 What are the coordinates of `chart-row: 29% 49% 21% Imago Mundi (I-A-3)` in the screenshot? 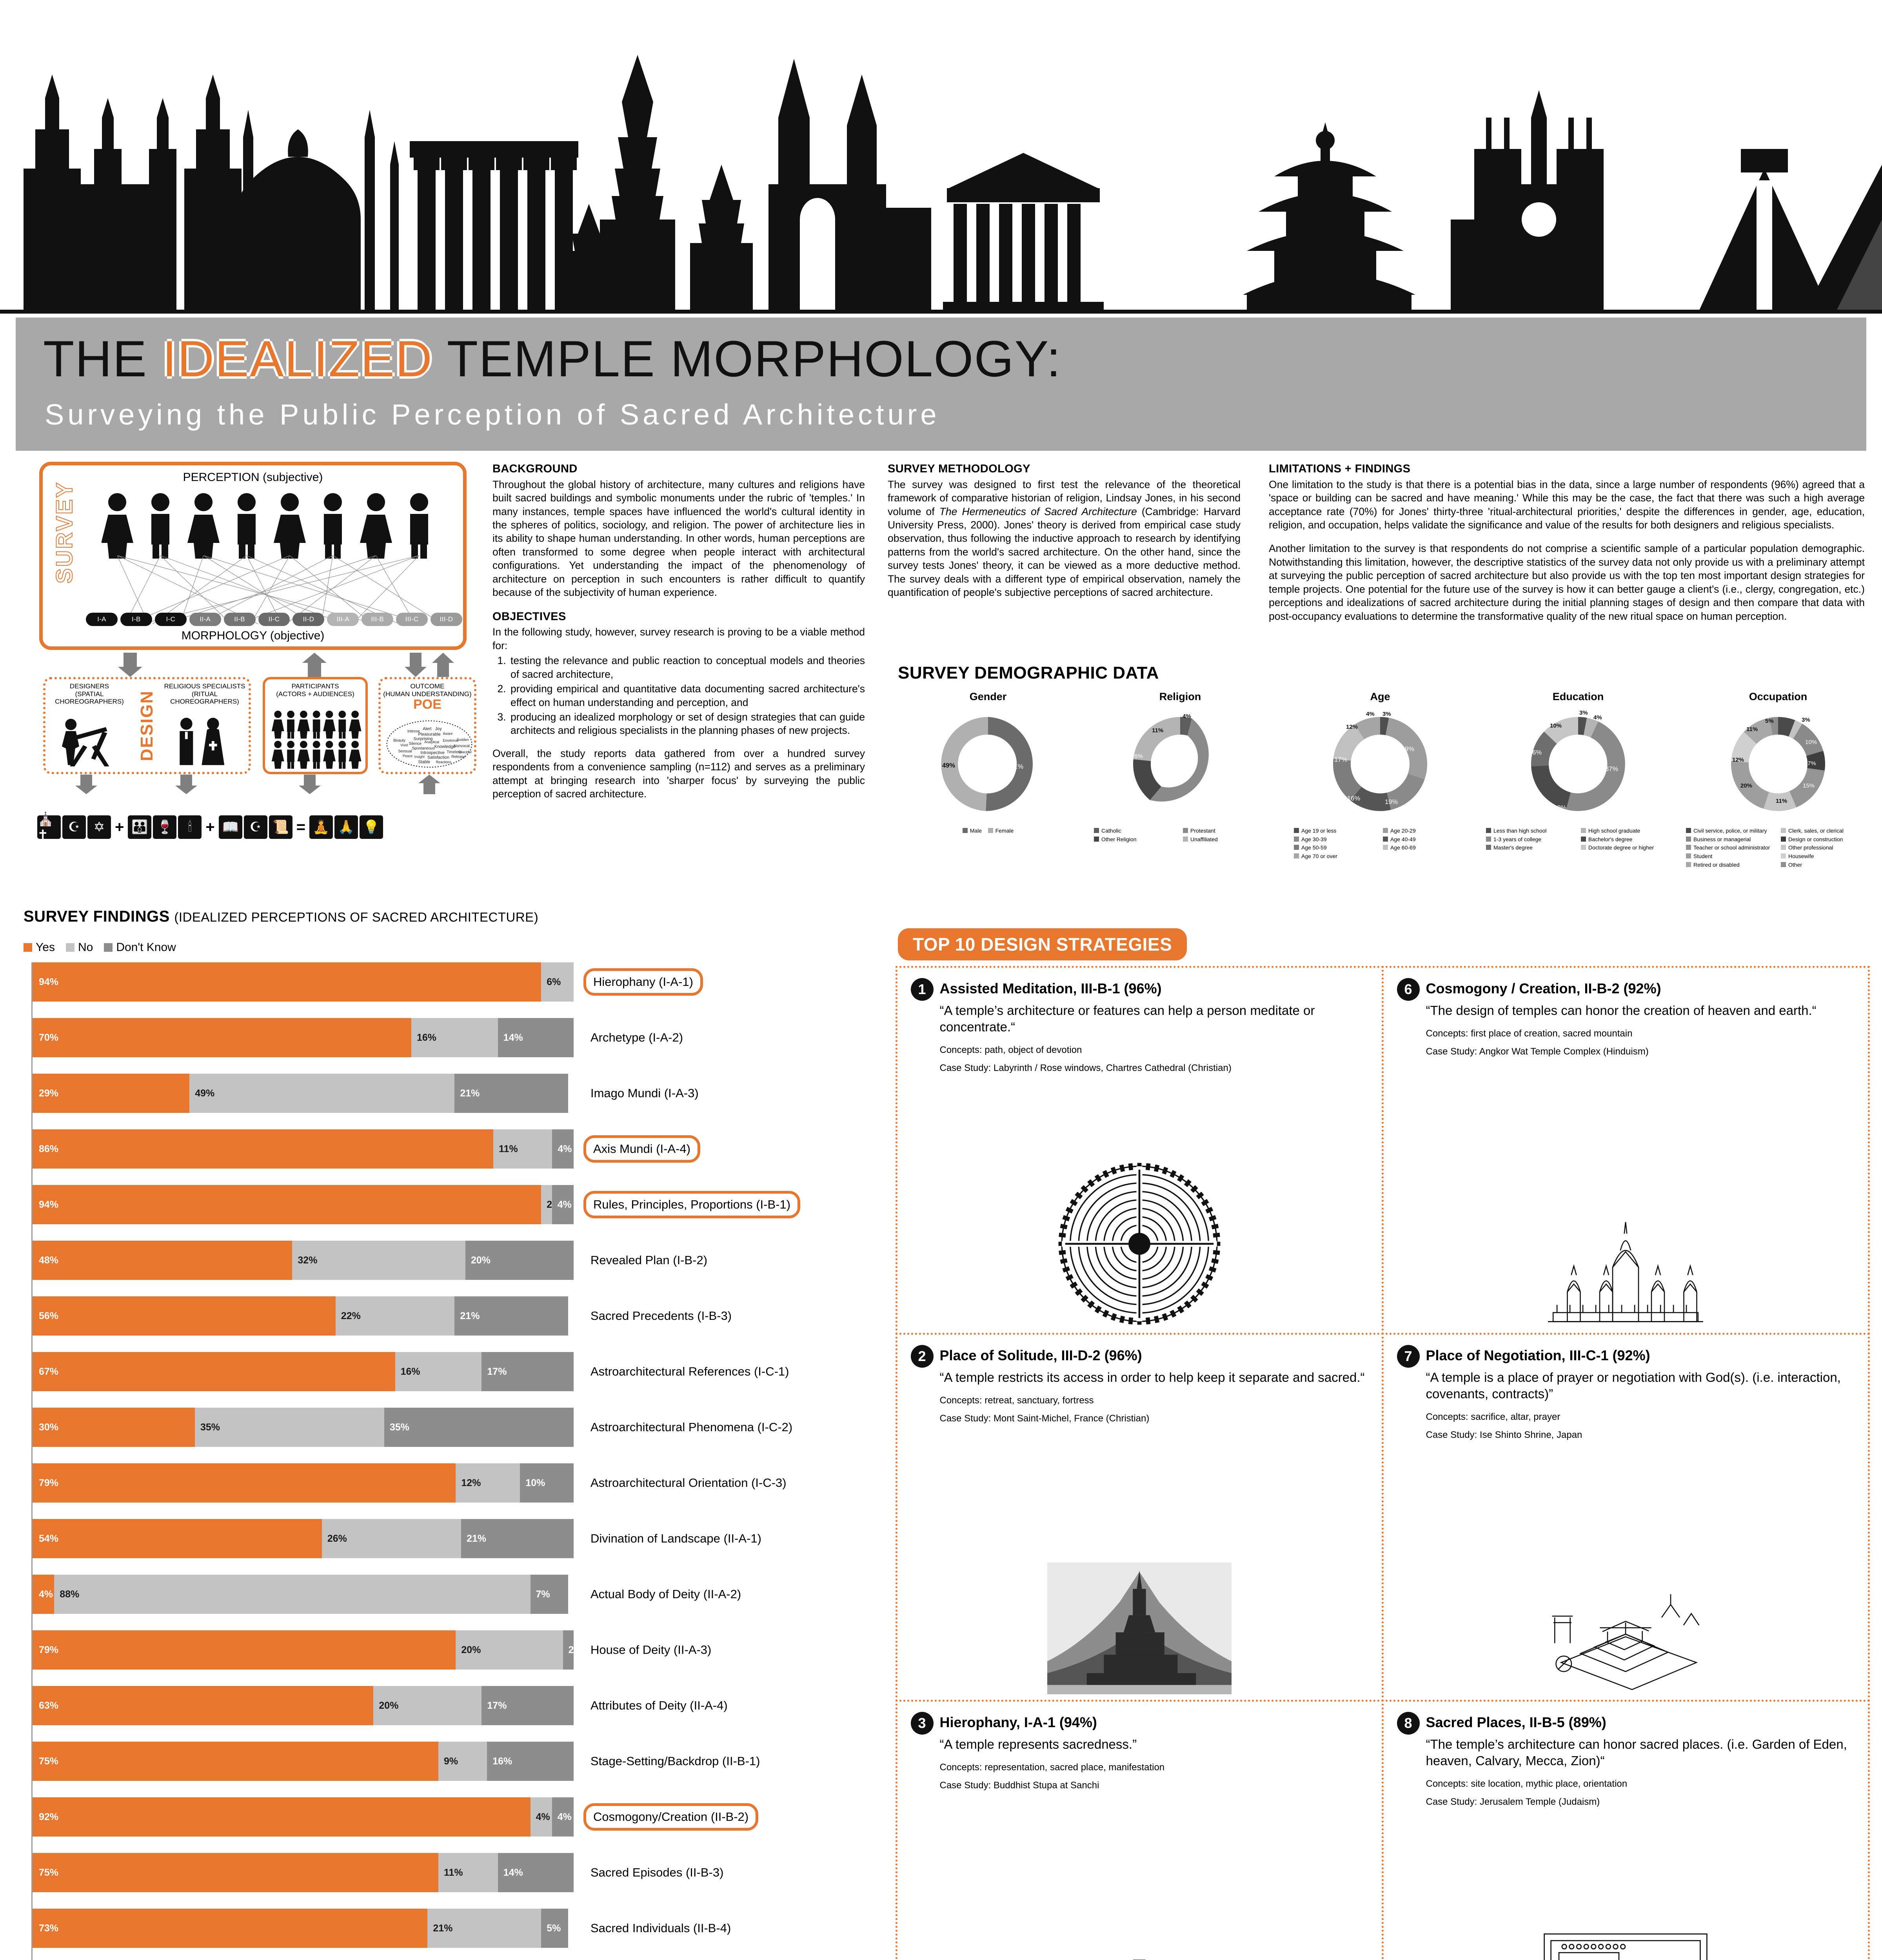 It's located at (452, 1093).